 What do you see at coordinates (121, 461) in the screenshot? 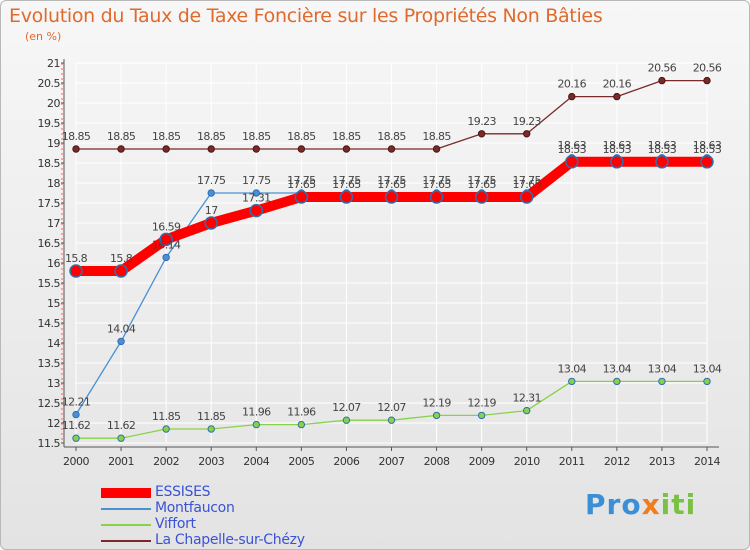
I see `x-tick-label: 2001` at bounding box center [121, 461].